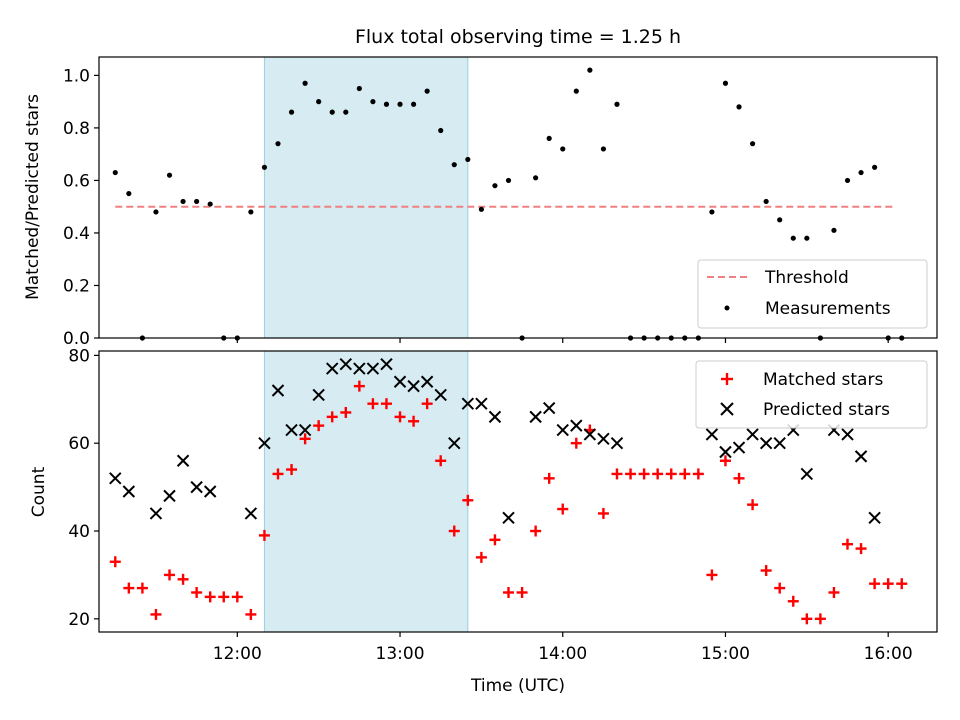 The width and height of the screenshot is (960, 720). I want to click on legend-predicted-label: Predicted stars, so click(826, 410).